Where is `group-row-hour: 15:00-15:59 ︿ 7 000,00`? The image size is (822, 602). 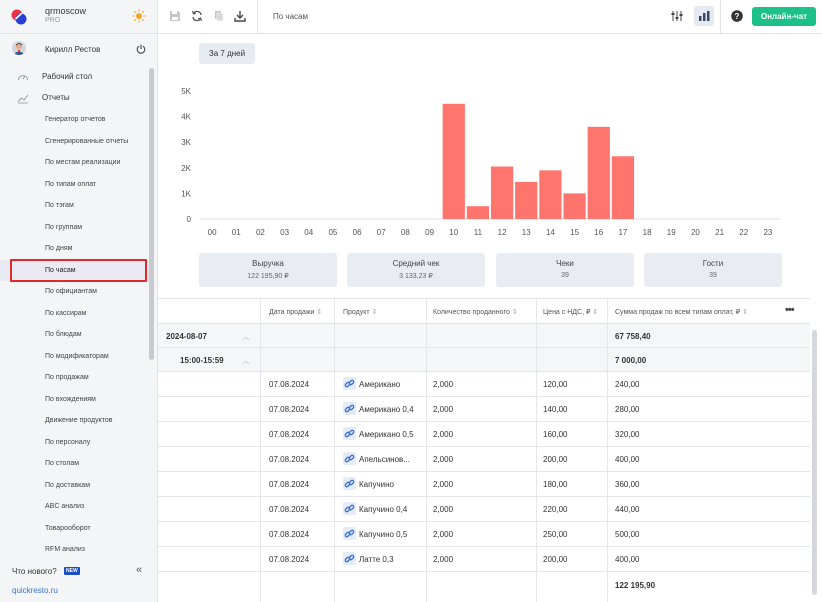
group-row-hour: 15:00-15:59 ︿ 7 000,00 is located at coordinates (484, 360).